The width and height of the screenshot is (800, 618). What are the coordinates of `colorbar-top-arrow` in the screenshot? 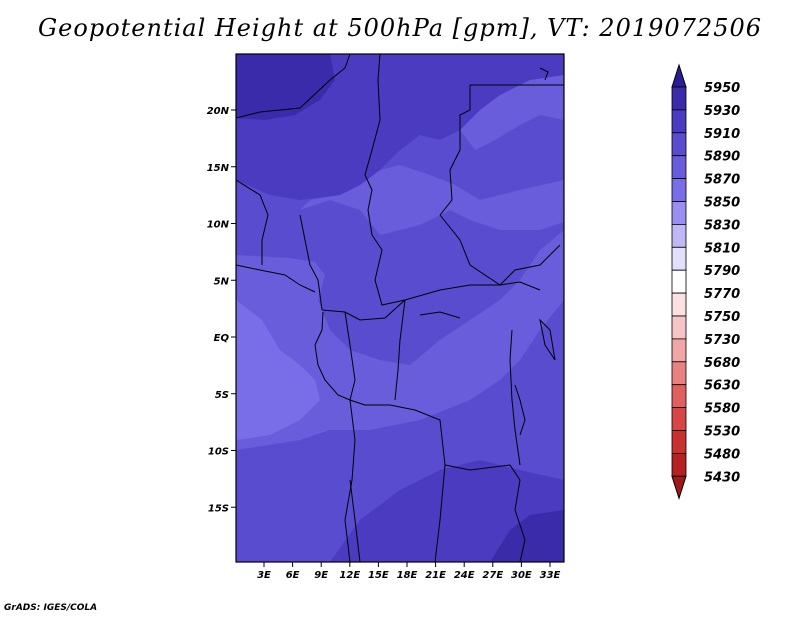 It's located at (679, 75).